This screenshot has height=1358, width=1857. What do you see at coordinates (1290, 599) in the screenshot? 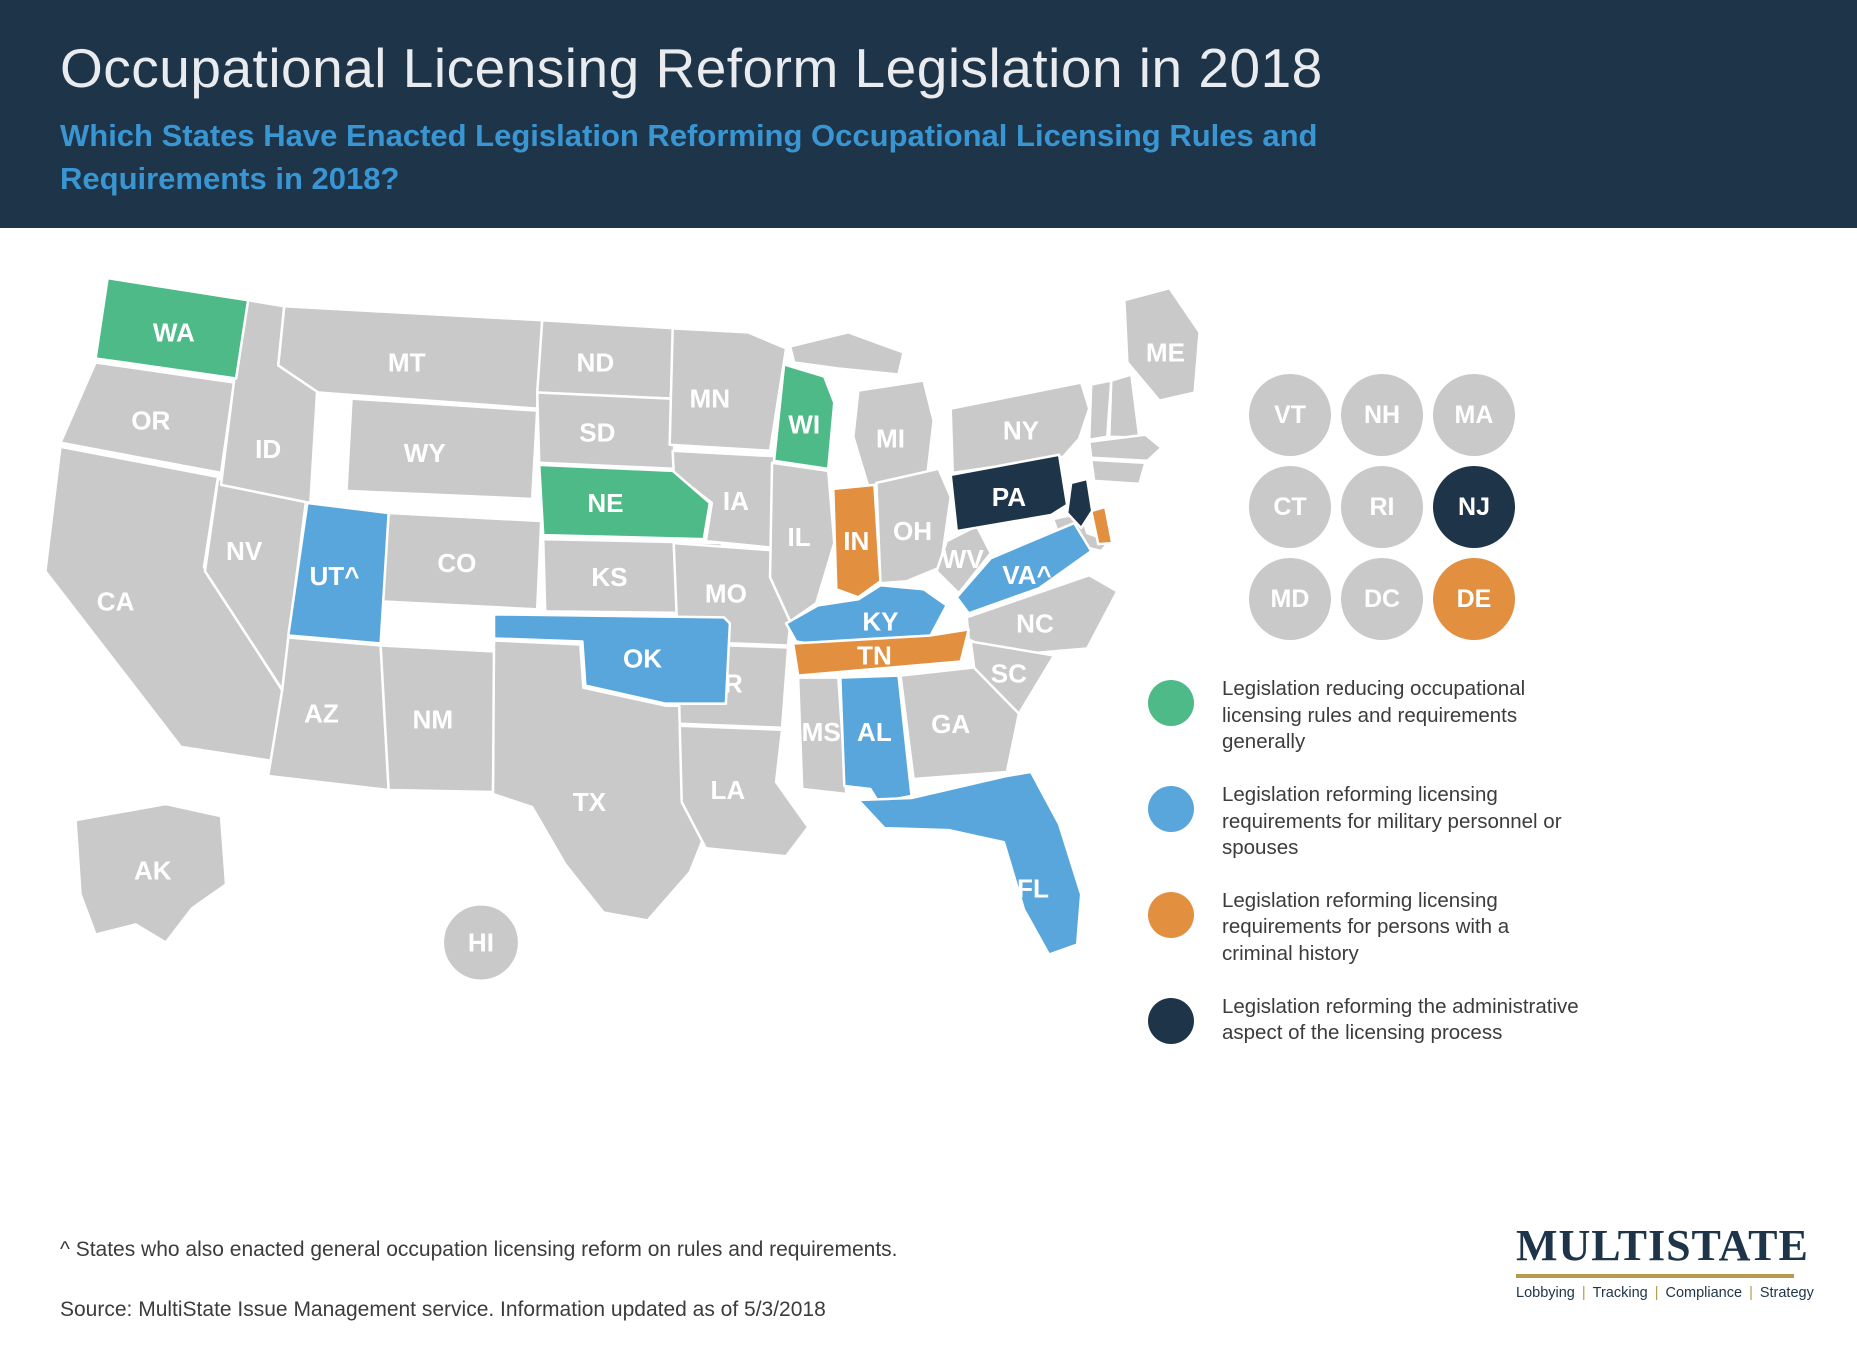
I see `state-circle-md: MD` at bounding box center [1290, 599].